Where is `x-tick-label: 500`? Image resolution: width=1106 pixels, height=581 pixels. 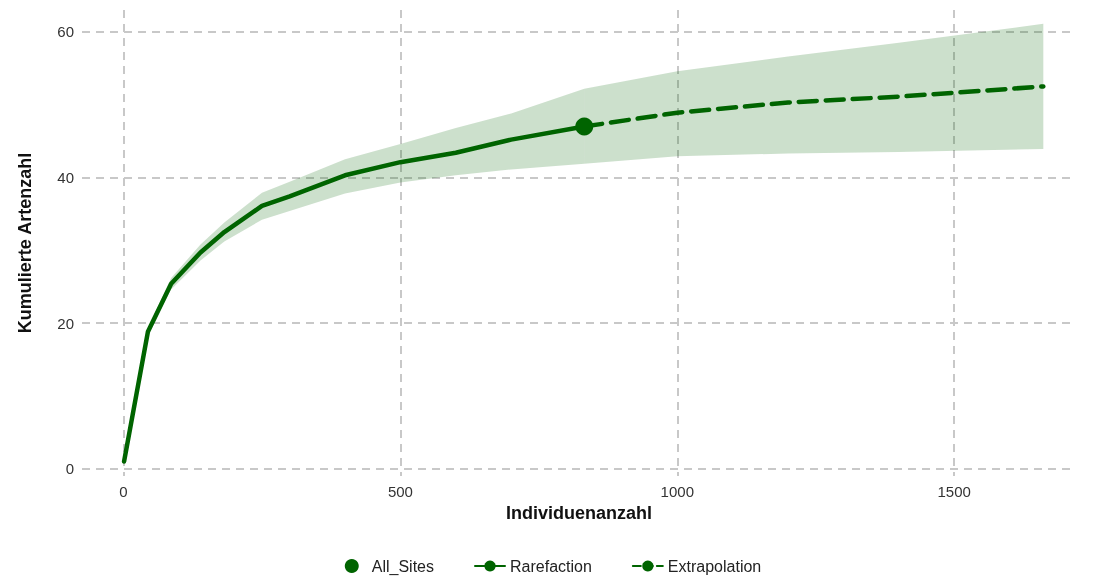 x-tick-label: 500 is located at coordinates (400, 491).